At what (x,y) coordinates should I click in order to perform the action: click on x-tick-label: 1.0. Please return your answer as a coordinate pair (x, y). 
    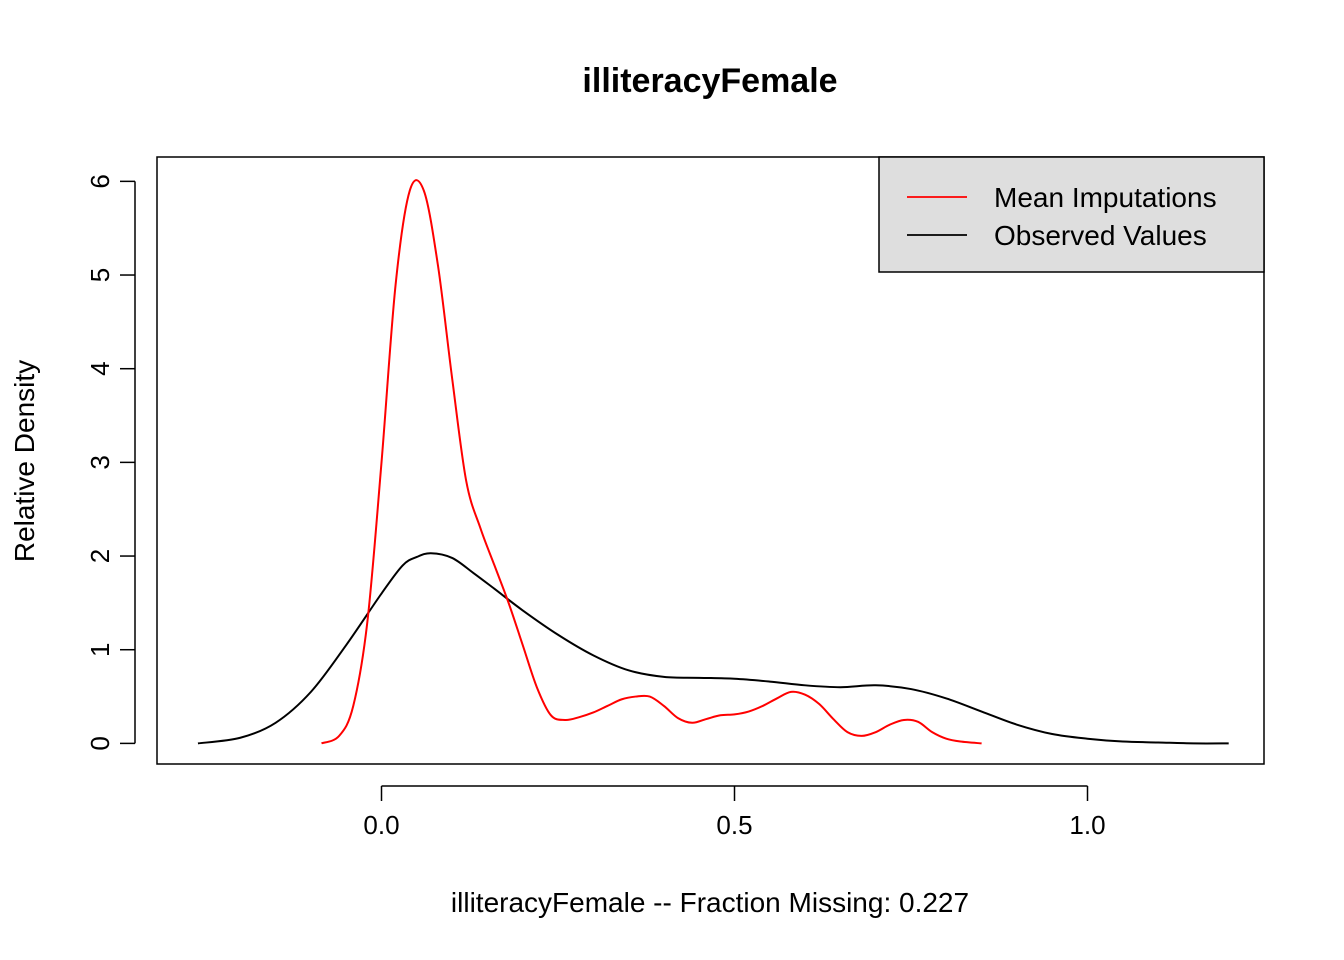
    Looking at the image, I should click on (1087, 825).